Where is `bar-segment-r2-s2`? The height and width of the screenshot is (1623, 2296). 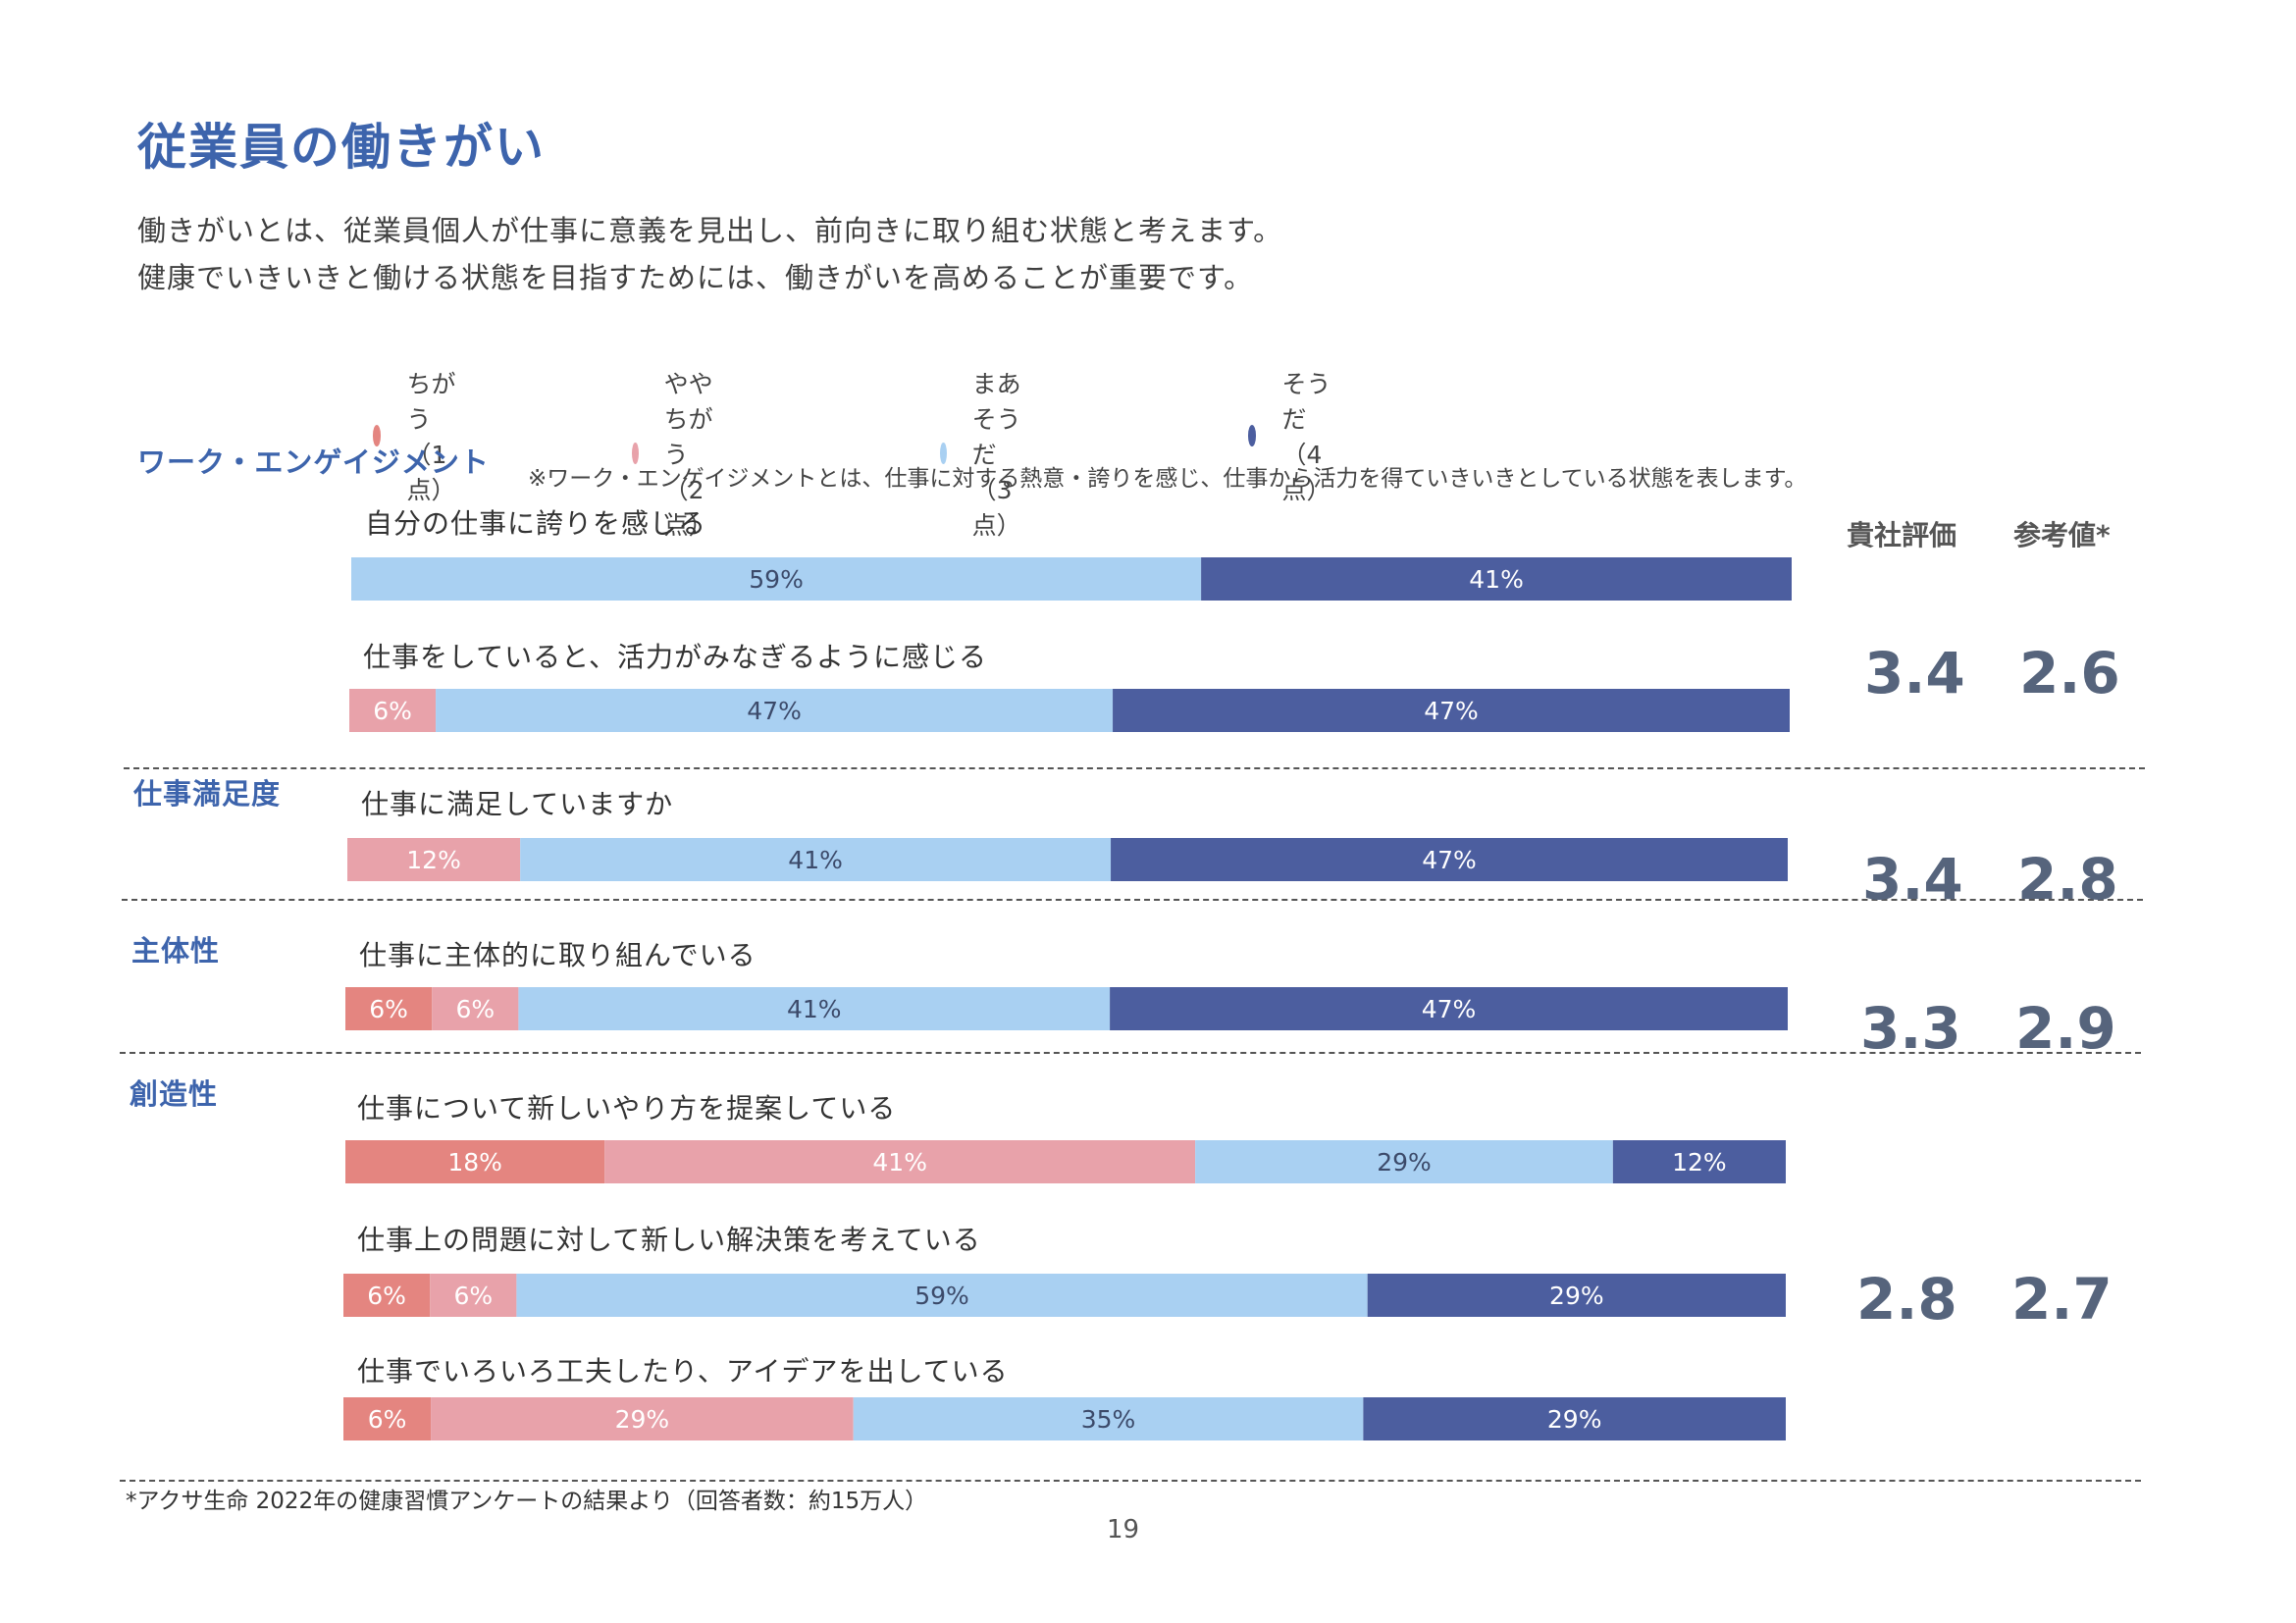
bar-segment-r2-s2 is located at coordinates (393, 710).